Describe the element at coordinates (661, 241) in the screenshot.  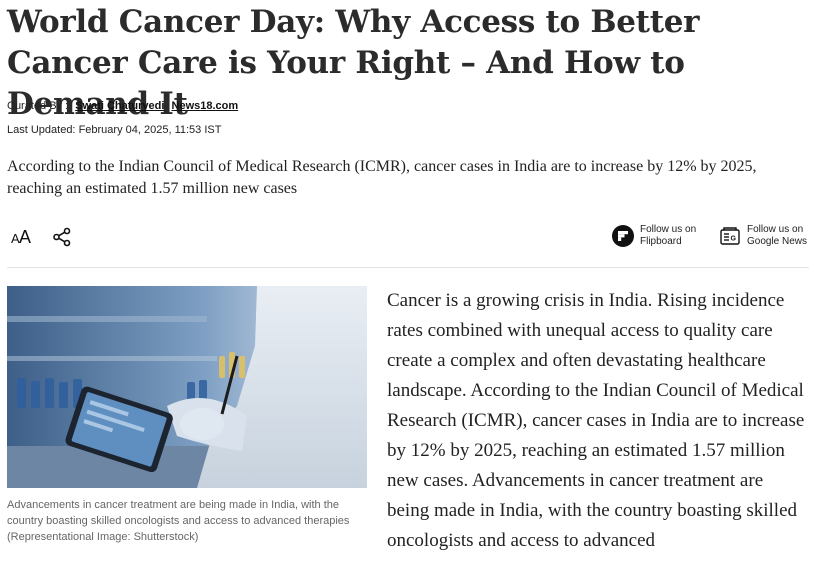
I see `flipboard-line2: Flipboard` at that location.